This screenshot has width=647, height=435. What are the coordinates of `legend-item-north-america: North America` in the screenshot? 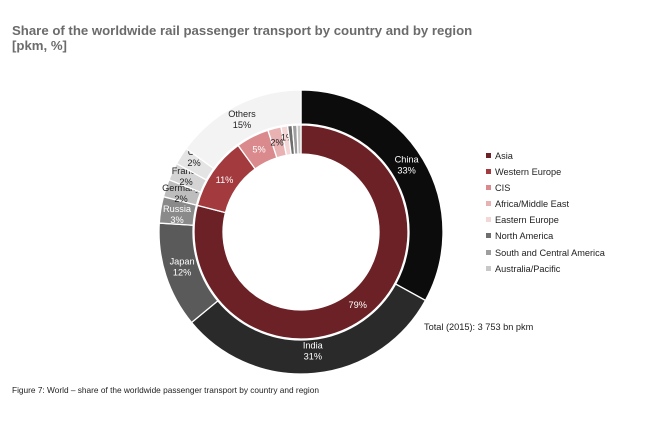 It's located at (545, 238).